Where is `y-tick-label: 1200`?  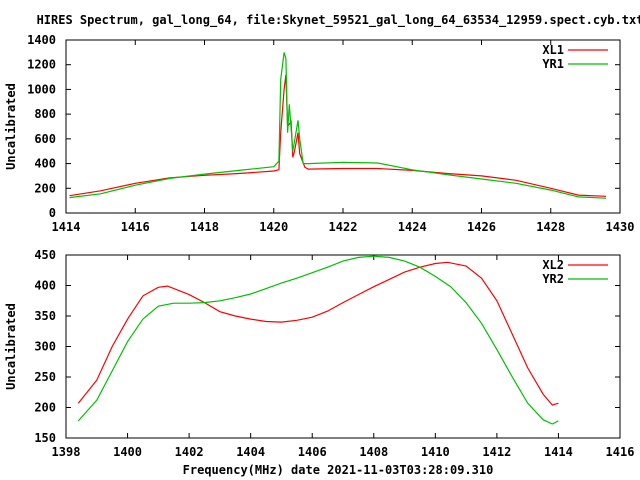 y-tick-label: 1200 is located at coordinates (41, 65).